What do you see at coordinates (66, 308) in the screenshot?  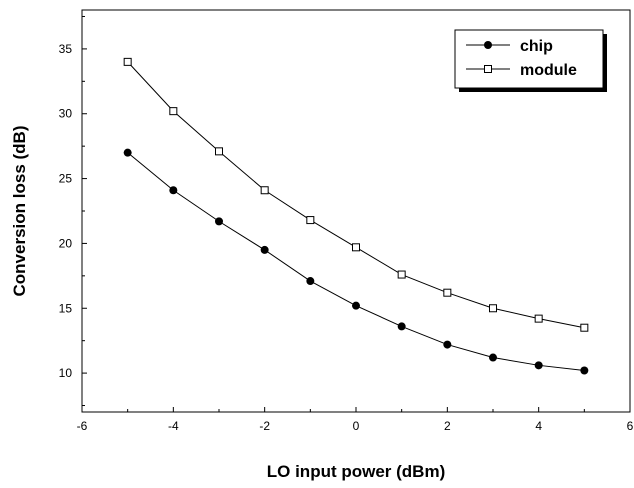 I see `y-tick-label: 15` at bounding box center [66, 308].